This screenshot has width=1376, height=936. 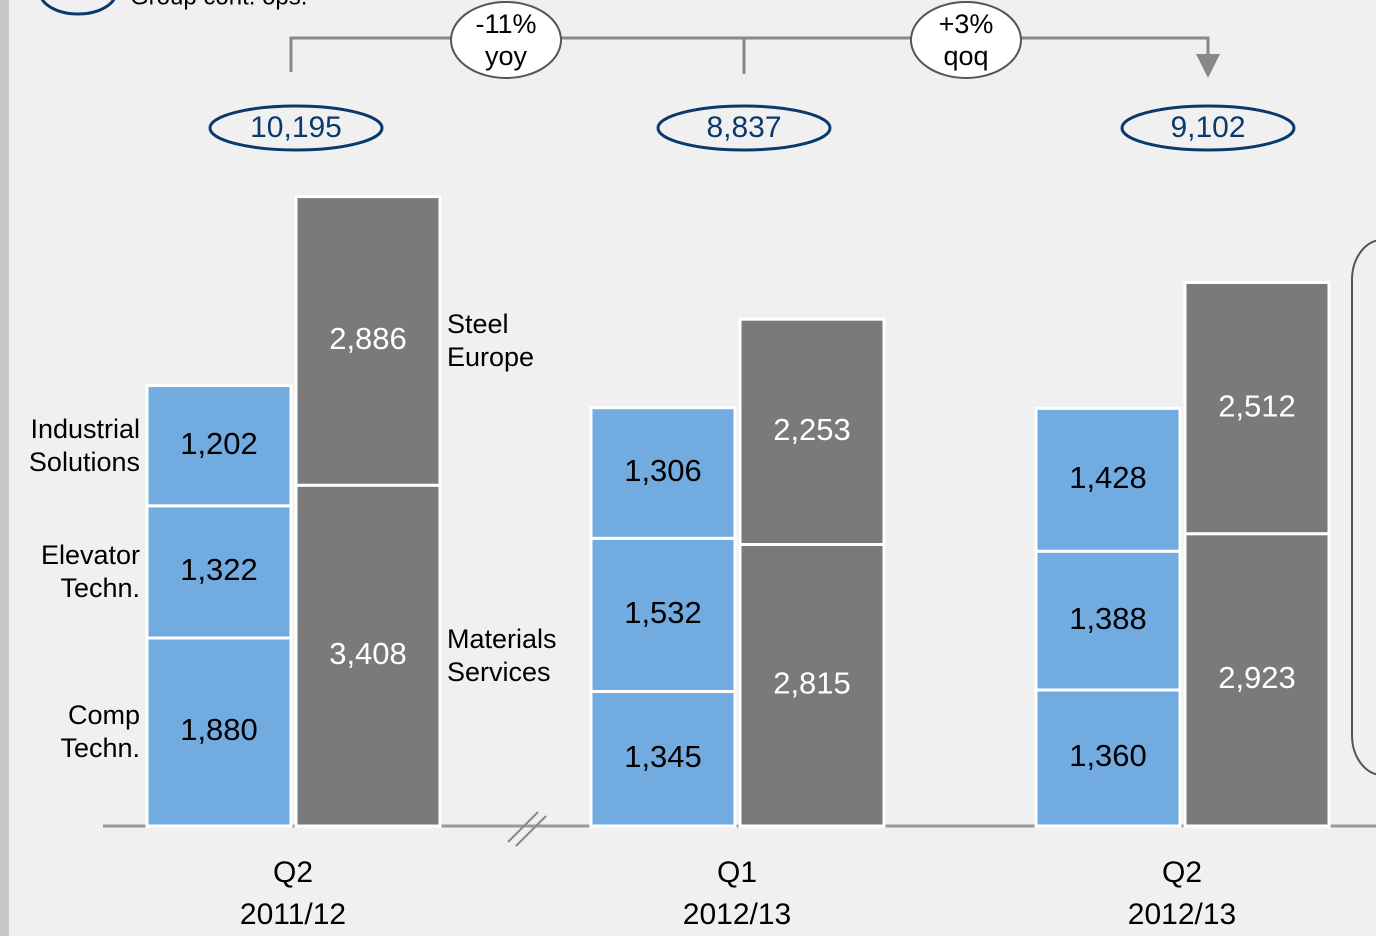 I want to click on note: Group cont. ops., so click(x=218, y=5).